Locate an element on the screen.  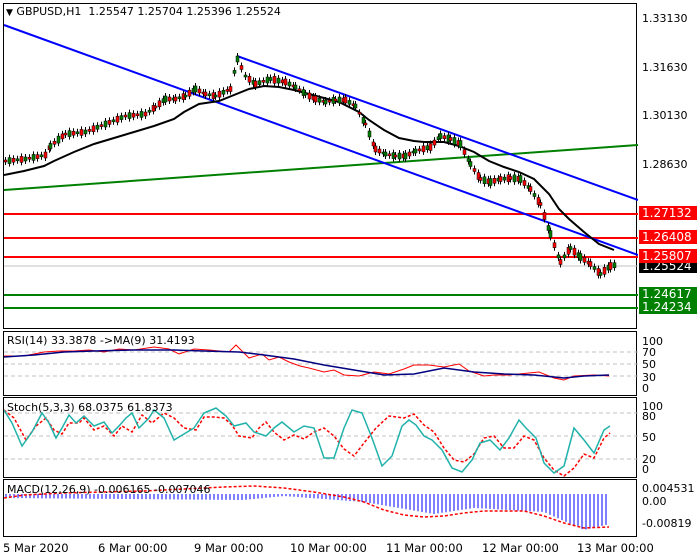
macd-histogram is located at coordinates (306, 512).